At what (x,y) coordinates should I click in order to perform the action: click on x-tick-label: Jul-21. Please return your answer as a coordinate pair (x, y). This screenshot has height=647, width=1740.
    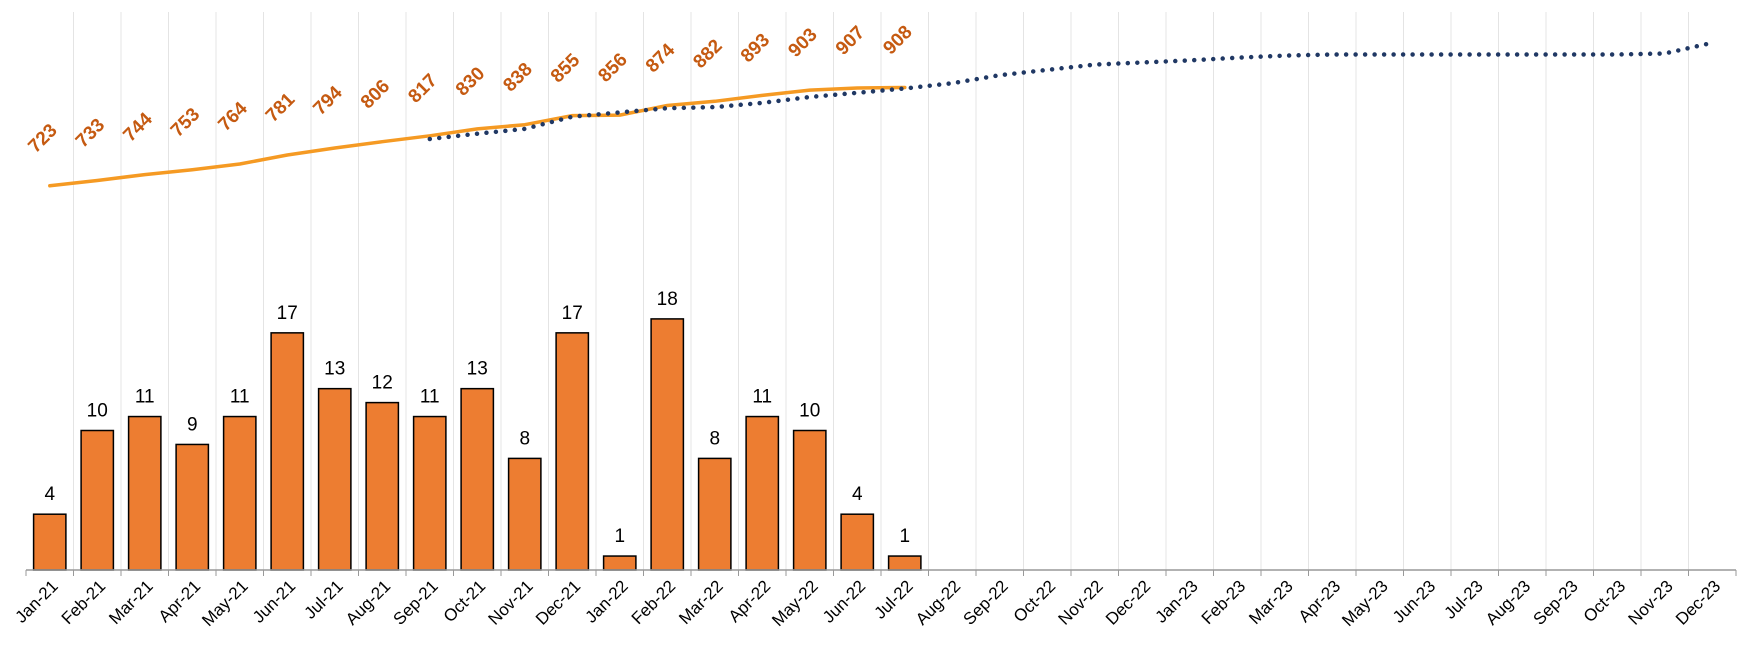
    Looking at the image, I should click on (324, 600).